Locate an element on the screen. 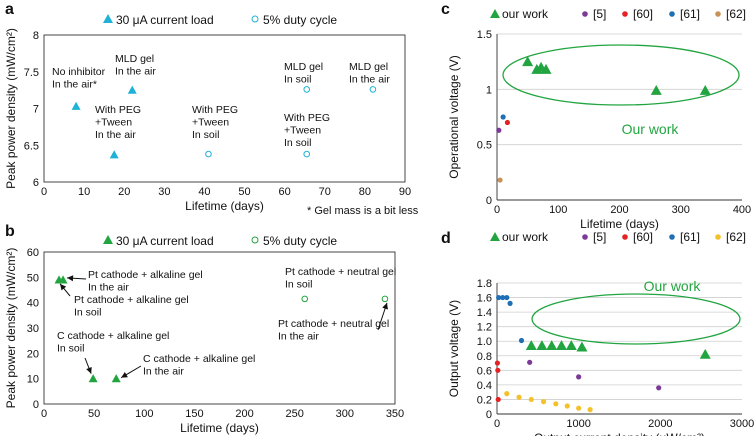 The height and width of the screenshot is (436, 756). arrow-b-0-head is located at coordinates (70, 278).